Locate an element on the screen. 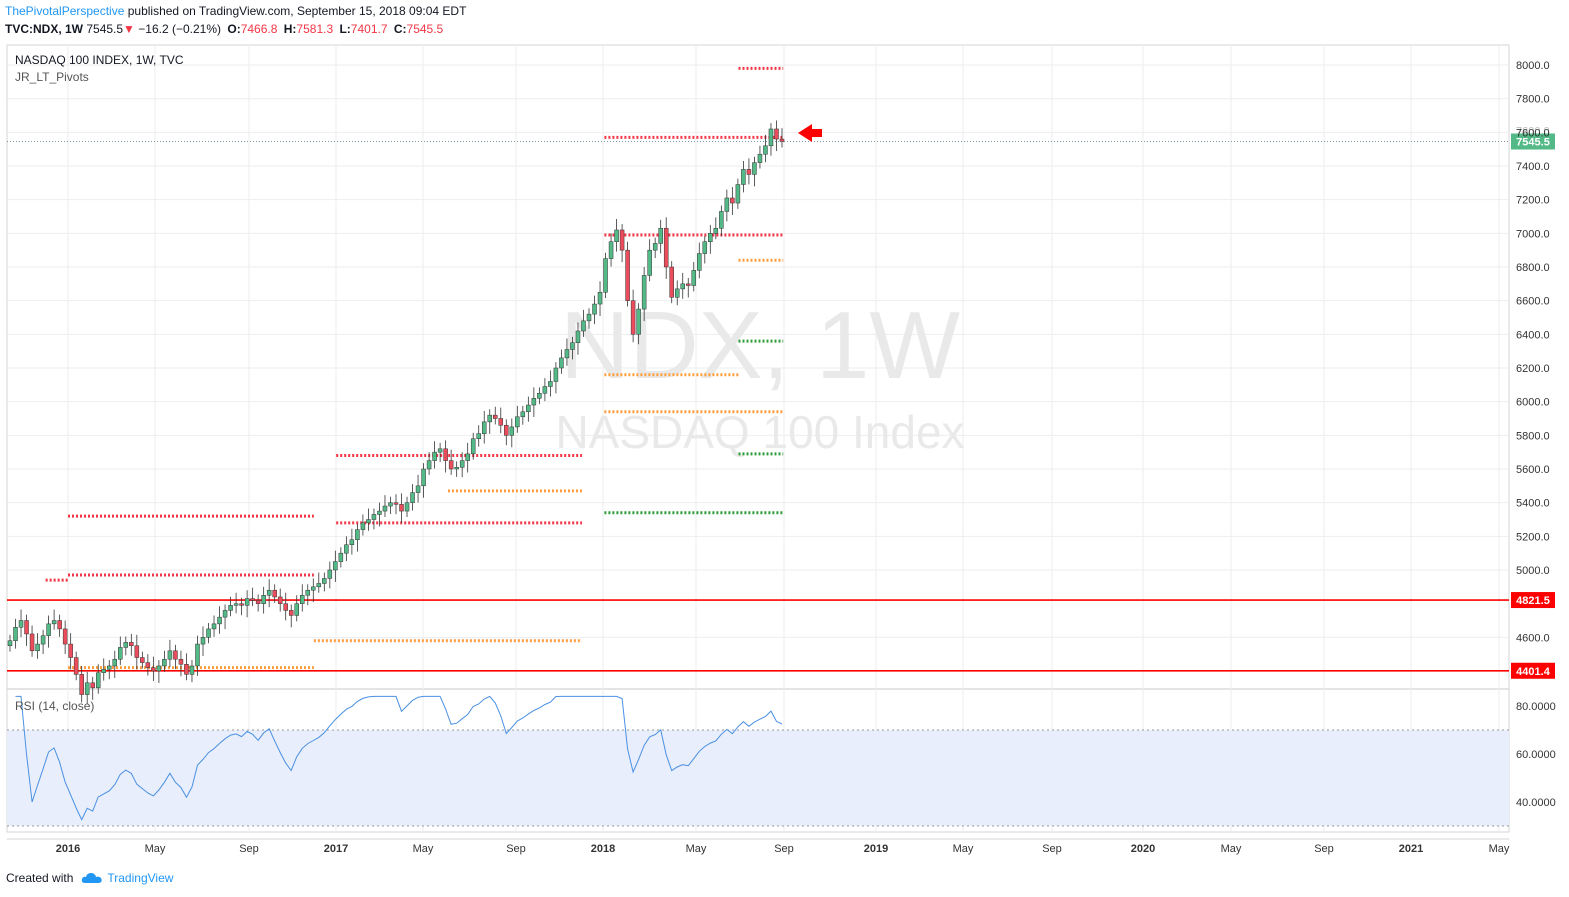 This screenshot has height=897, width=1569. price-label-box is located at coordinates (1533, 670).